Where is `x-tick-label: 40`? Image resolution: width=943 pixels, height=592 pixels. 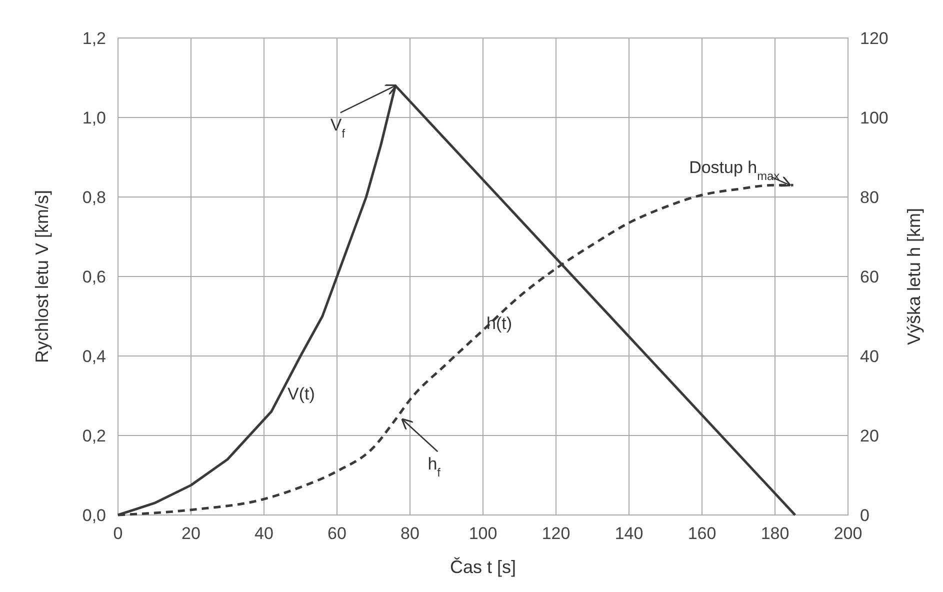
x-tick-label: 40 is located at coordinates (264, 533).